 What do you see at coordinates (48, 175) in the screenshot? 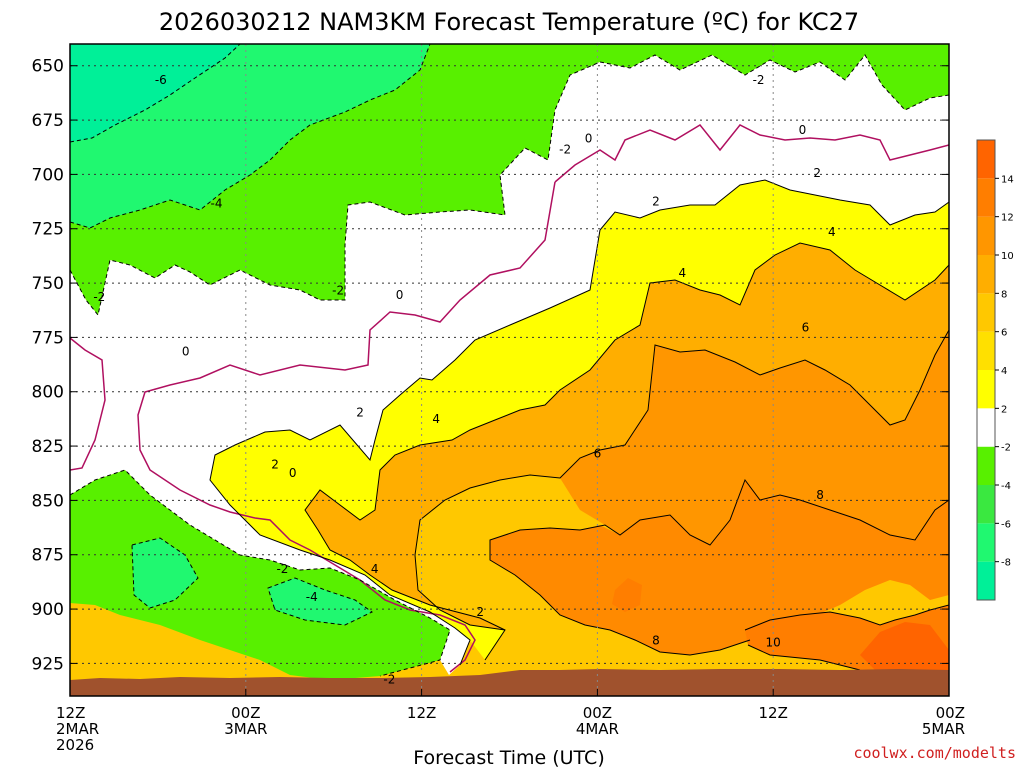
I see `y-tick-label: 700` at bounding box center [48, 175].